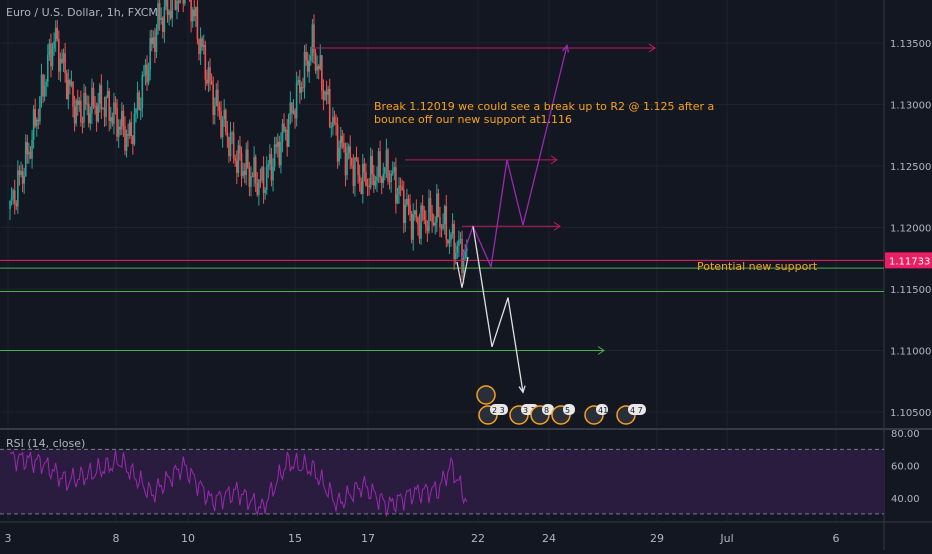 The image size is (932, 554). I want to click on drop-arrow, so click(462, 272).